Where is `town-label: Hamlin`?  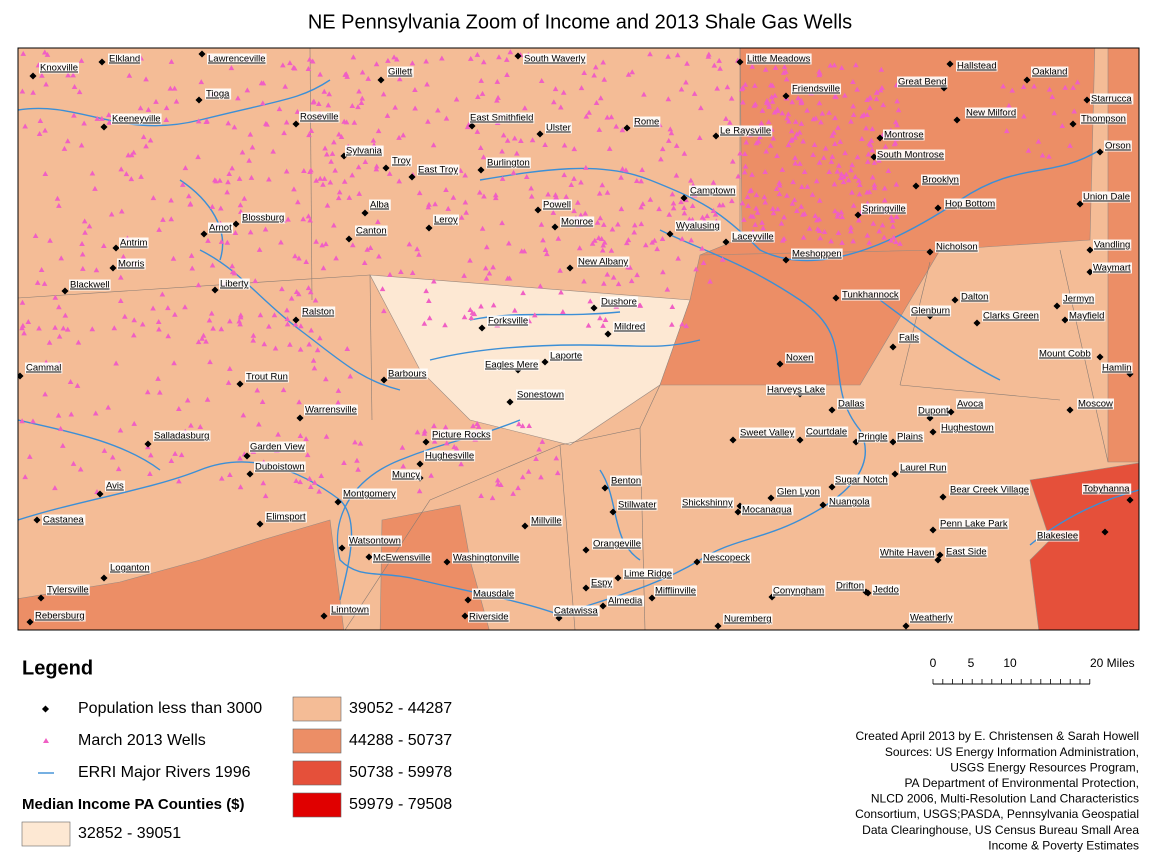
town-label: Hamlin is located at coordinates (1117, 368).